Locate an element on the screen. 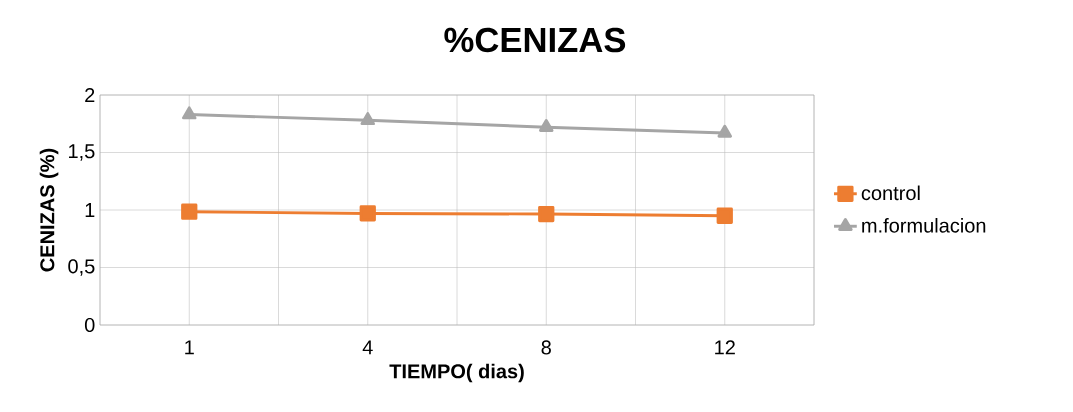 This screenshot has height=412, width=1073. legend-label: control is located at coordinates (890, 193).